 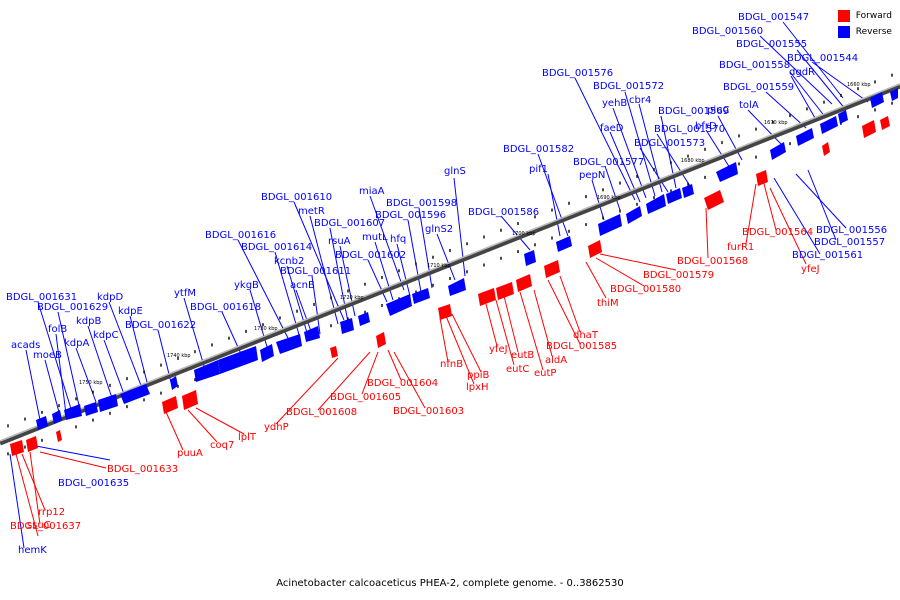 I want to click on forward-gene-label: lplT, so click(x=247, y=437).